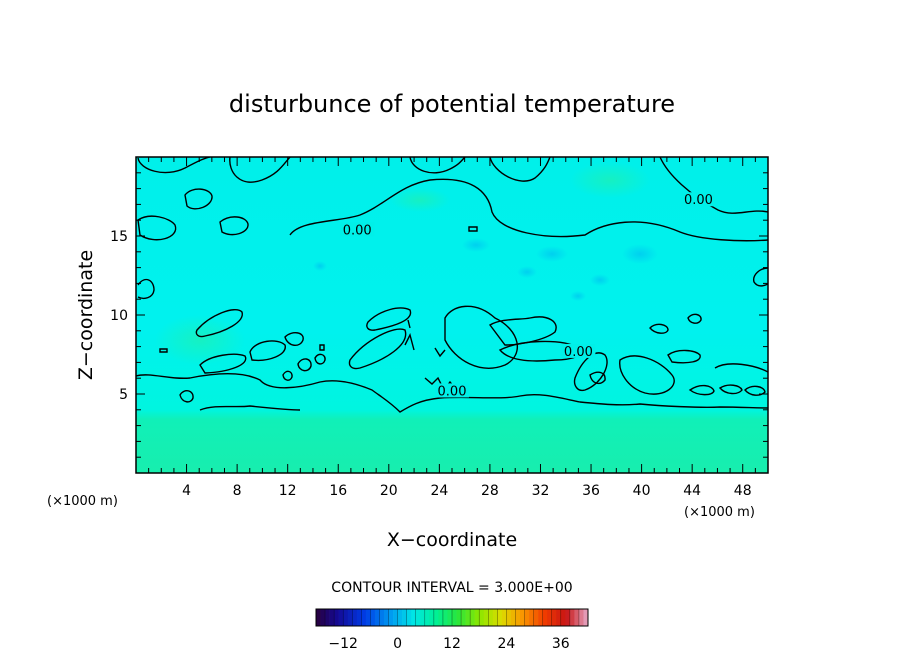 Image resolution: width=904 pixels, height=659 pixels. I want to click on colorbar-ticks: −12 0 12 24 36, so click(448, 644).